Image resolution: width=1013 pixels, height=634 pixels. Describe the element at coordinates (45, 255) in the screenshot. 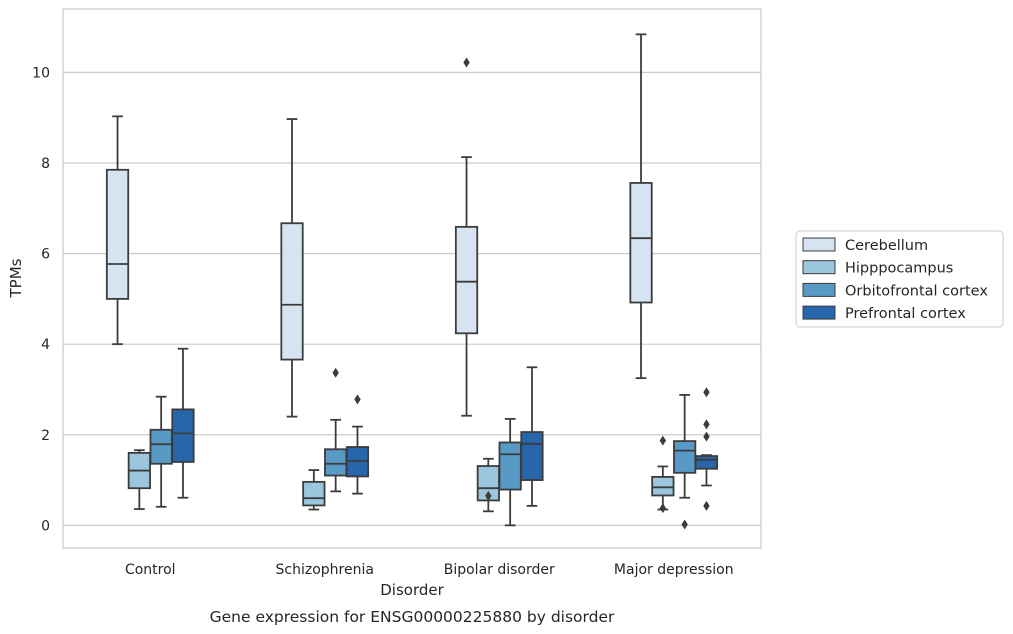

I see `y-tick-label: 6` at that location.